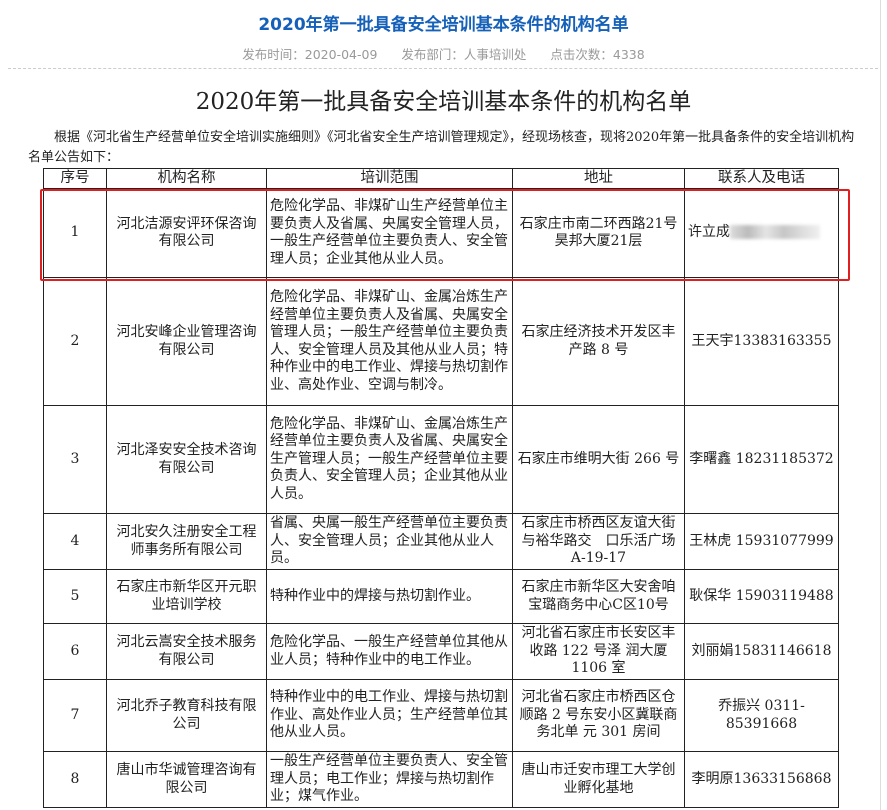 This screenshot has height=810, width=887. I want to click on row-number-text: 5, so click(75, 595).